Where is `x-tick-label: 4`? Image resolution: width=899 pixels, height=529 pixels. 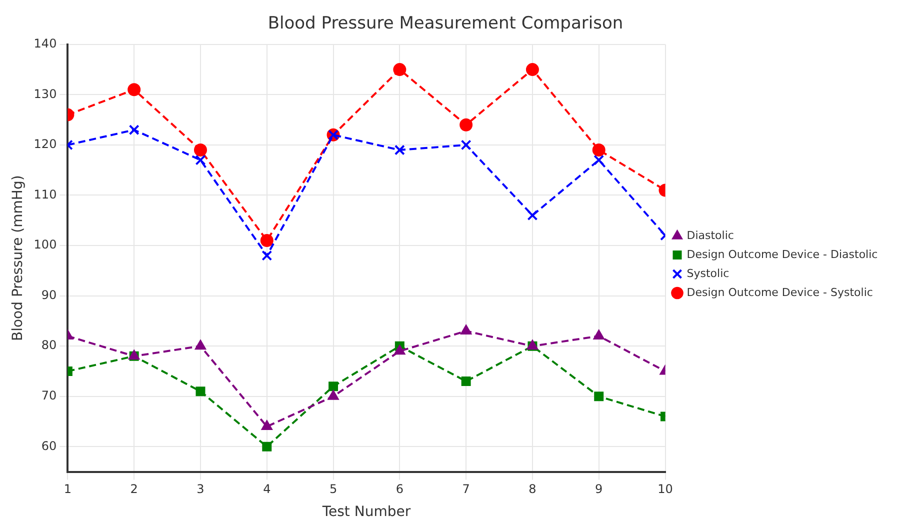
x-tick-label: 4 is located at coordinates (267, 489).